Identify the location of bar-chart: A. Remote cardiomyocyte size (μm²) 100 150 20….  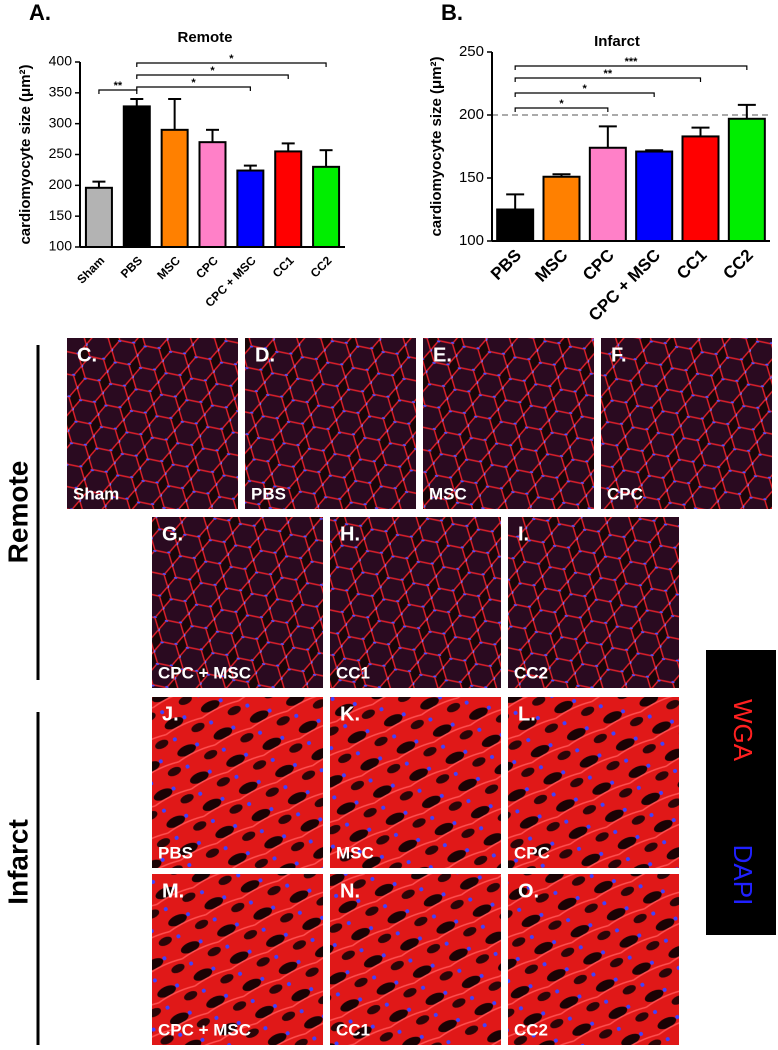
(181, 155).